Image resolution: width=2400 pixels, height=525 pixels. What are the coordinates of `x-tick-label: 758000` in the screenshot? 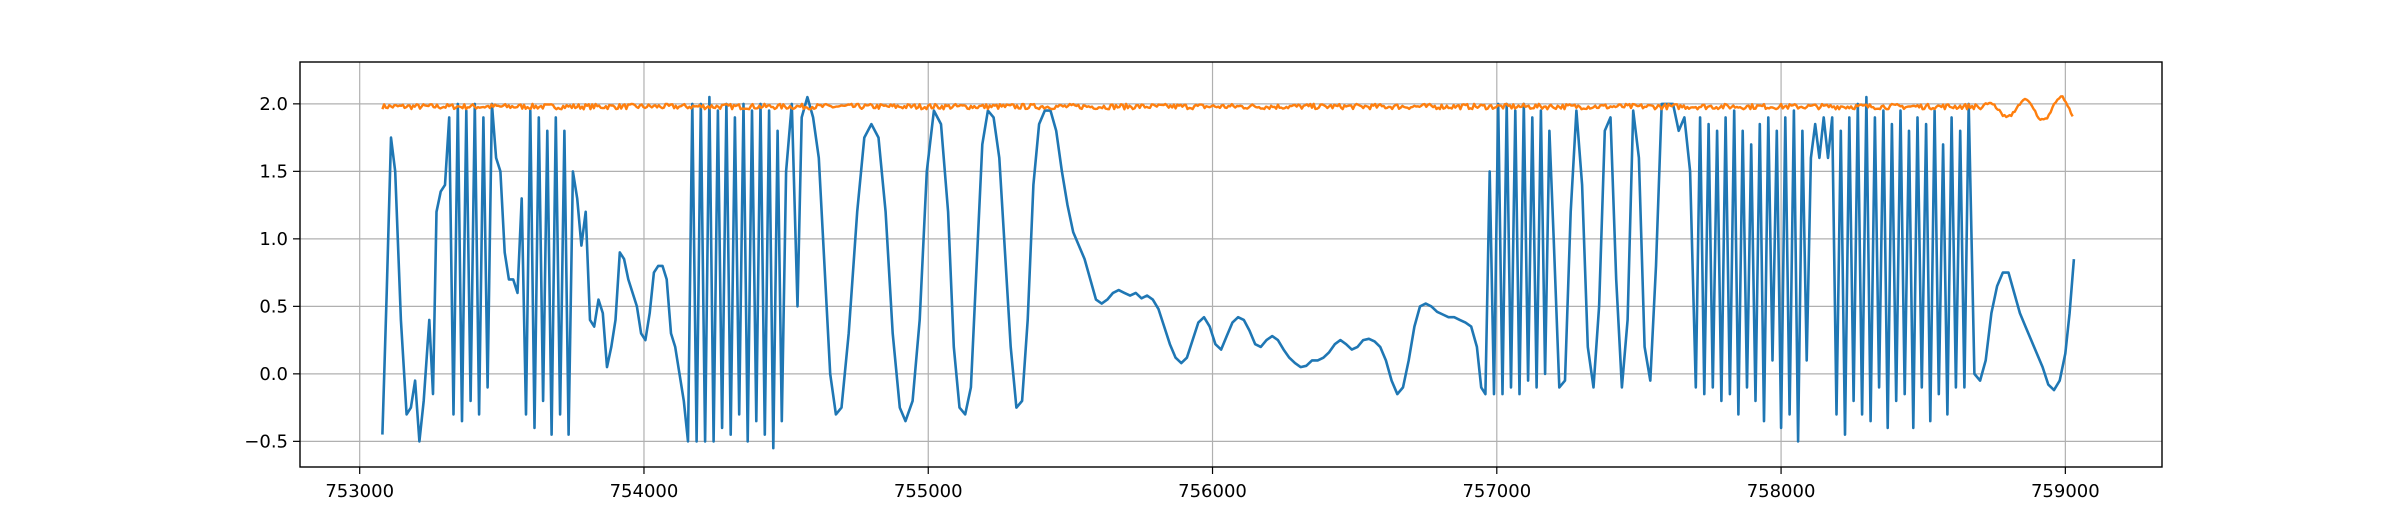 It's located at (1781, 491).